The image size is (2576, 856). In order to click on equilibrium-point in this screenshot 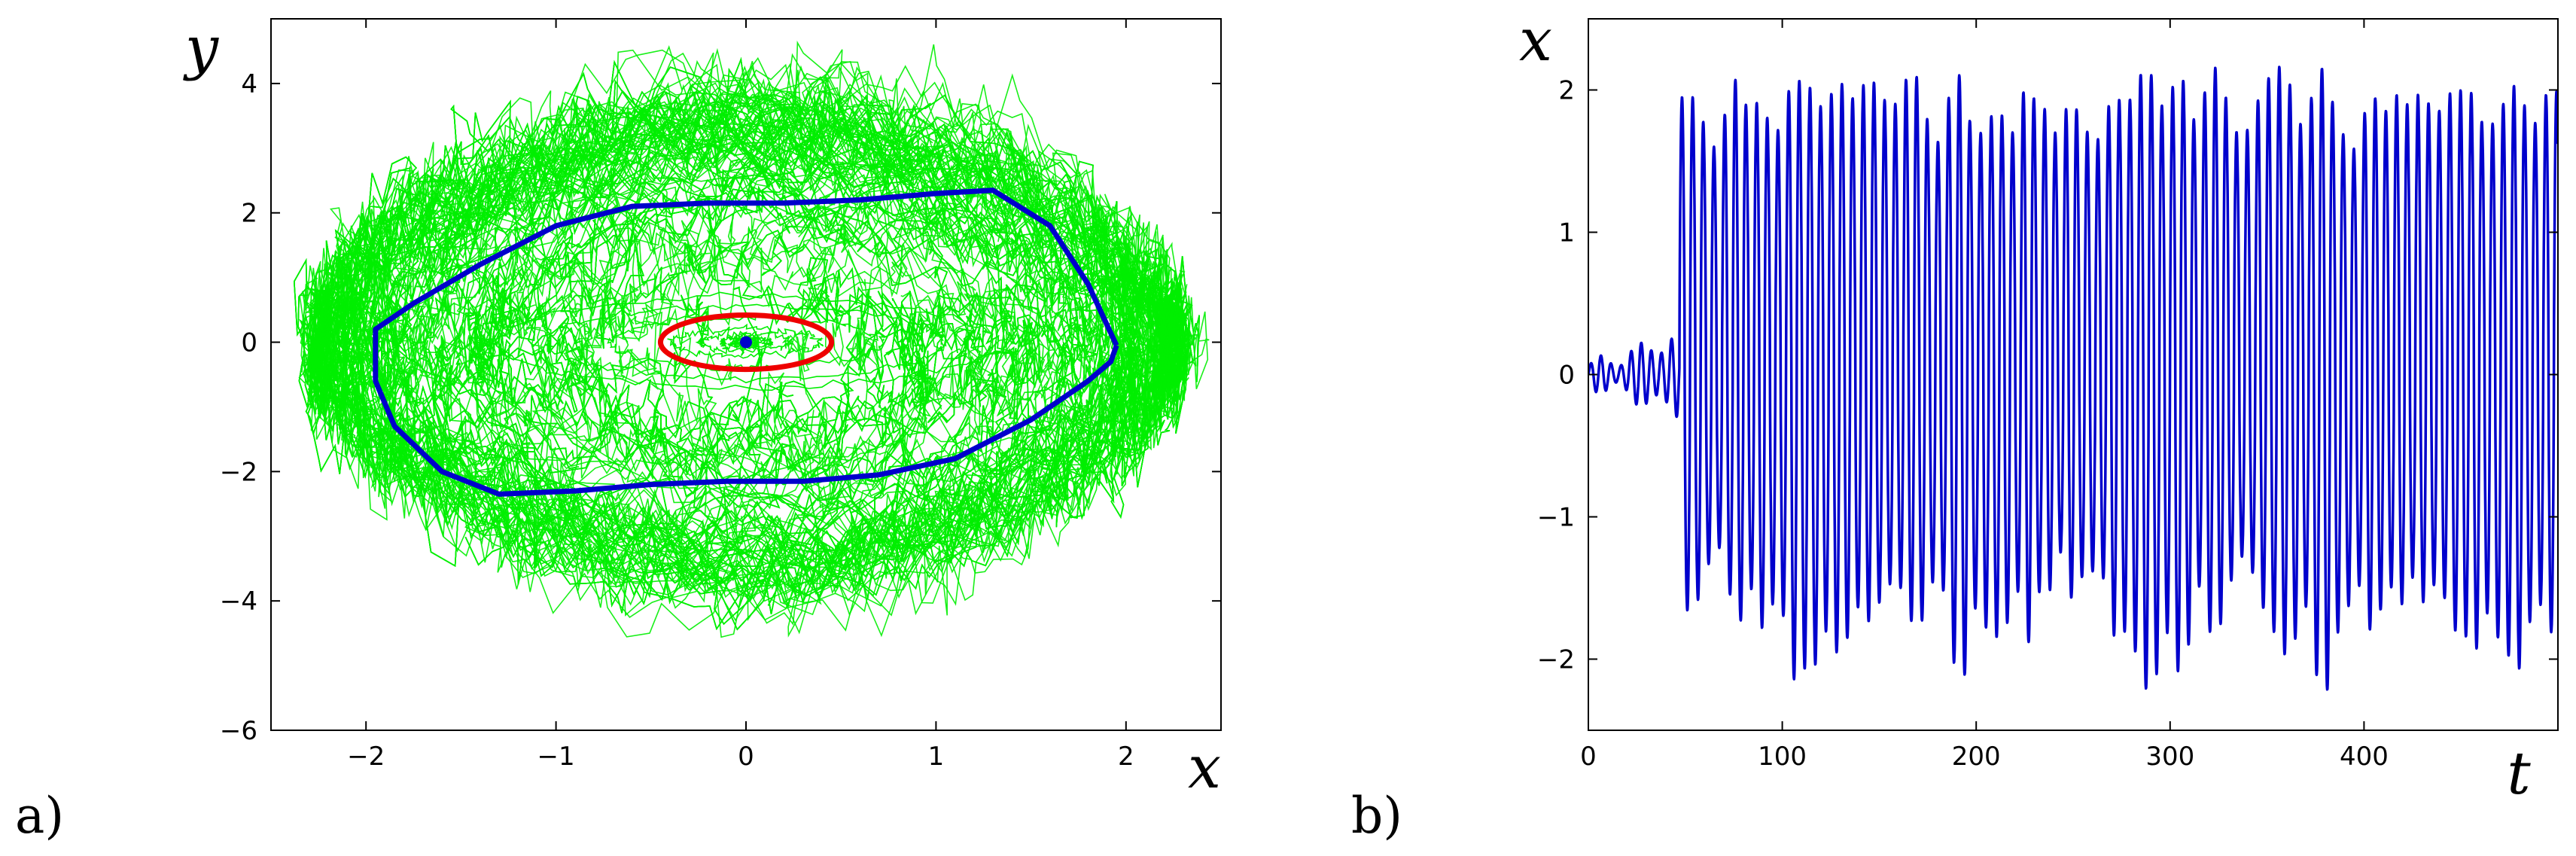, I will do `click(746, 342)`.